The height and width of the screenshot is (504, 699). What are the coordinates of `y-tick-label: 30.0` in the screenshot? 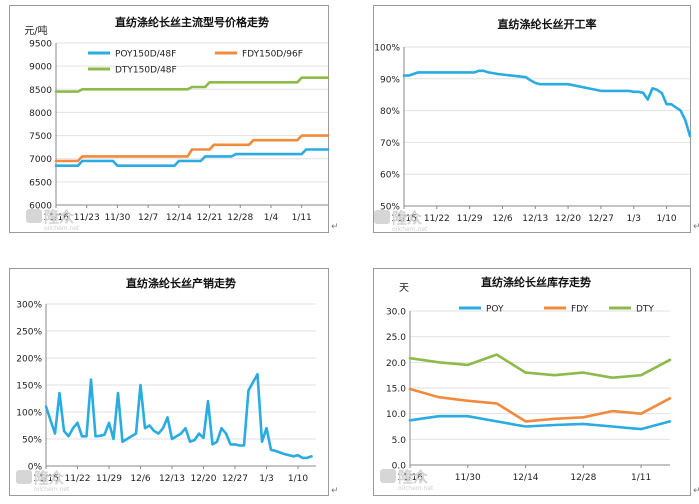 It's located at (396, 313).